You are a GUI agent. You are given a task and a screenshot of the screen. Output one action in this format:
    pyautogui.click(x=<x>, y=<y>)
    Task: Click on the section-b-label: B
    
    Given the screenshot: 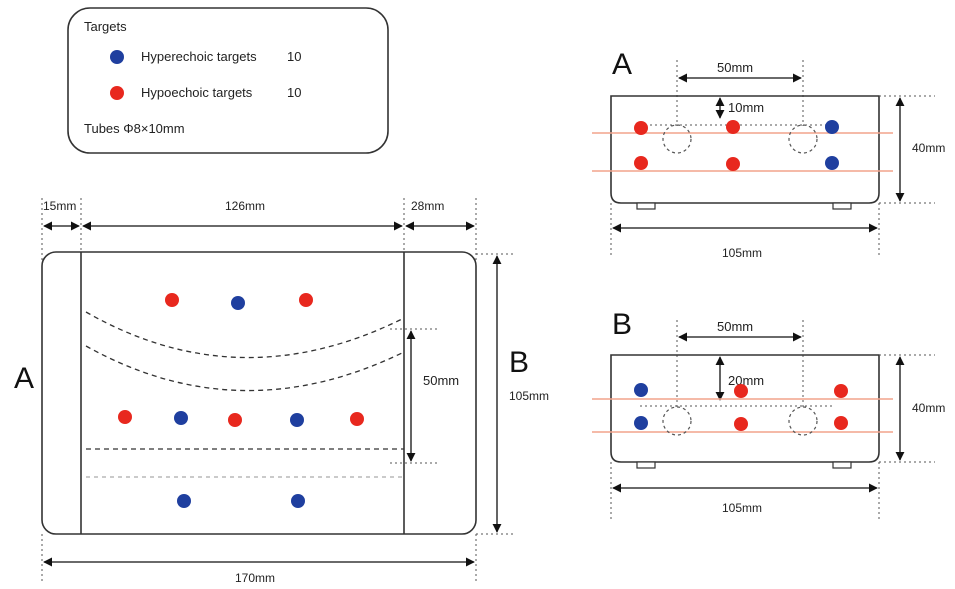 What is the action you would take?
    pyautogui.click(x=622, y=324)
    